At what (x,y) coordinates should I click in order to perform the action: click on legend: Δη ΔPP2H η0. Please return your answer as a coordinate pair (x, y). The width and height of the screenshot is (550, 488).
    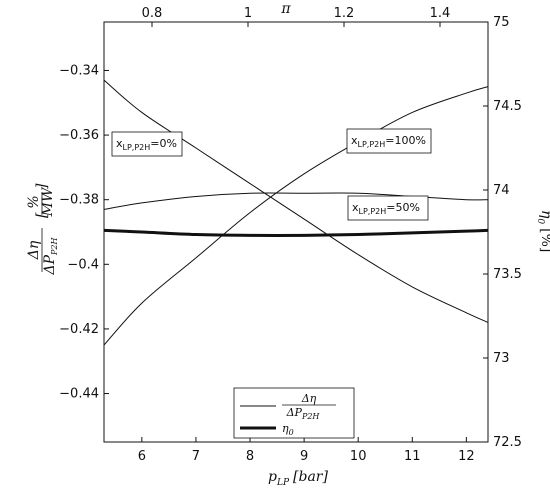
    Looking at the image, I should click on (294, 413).